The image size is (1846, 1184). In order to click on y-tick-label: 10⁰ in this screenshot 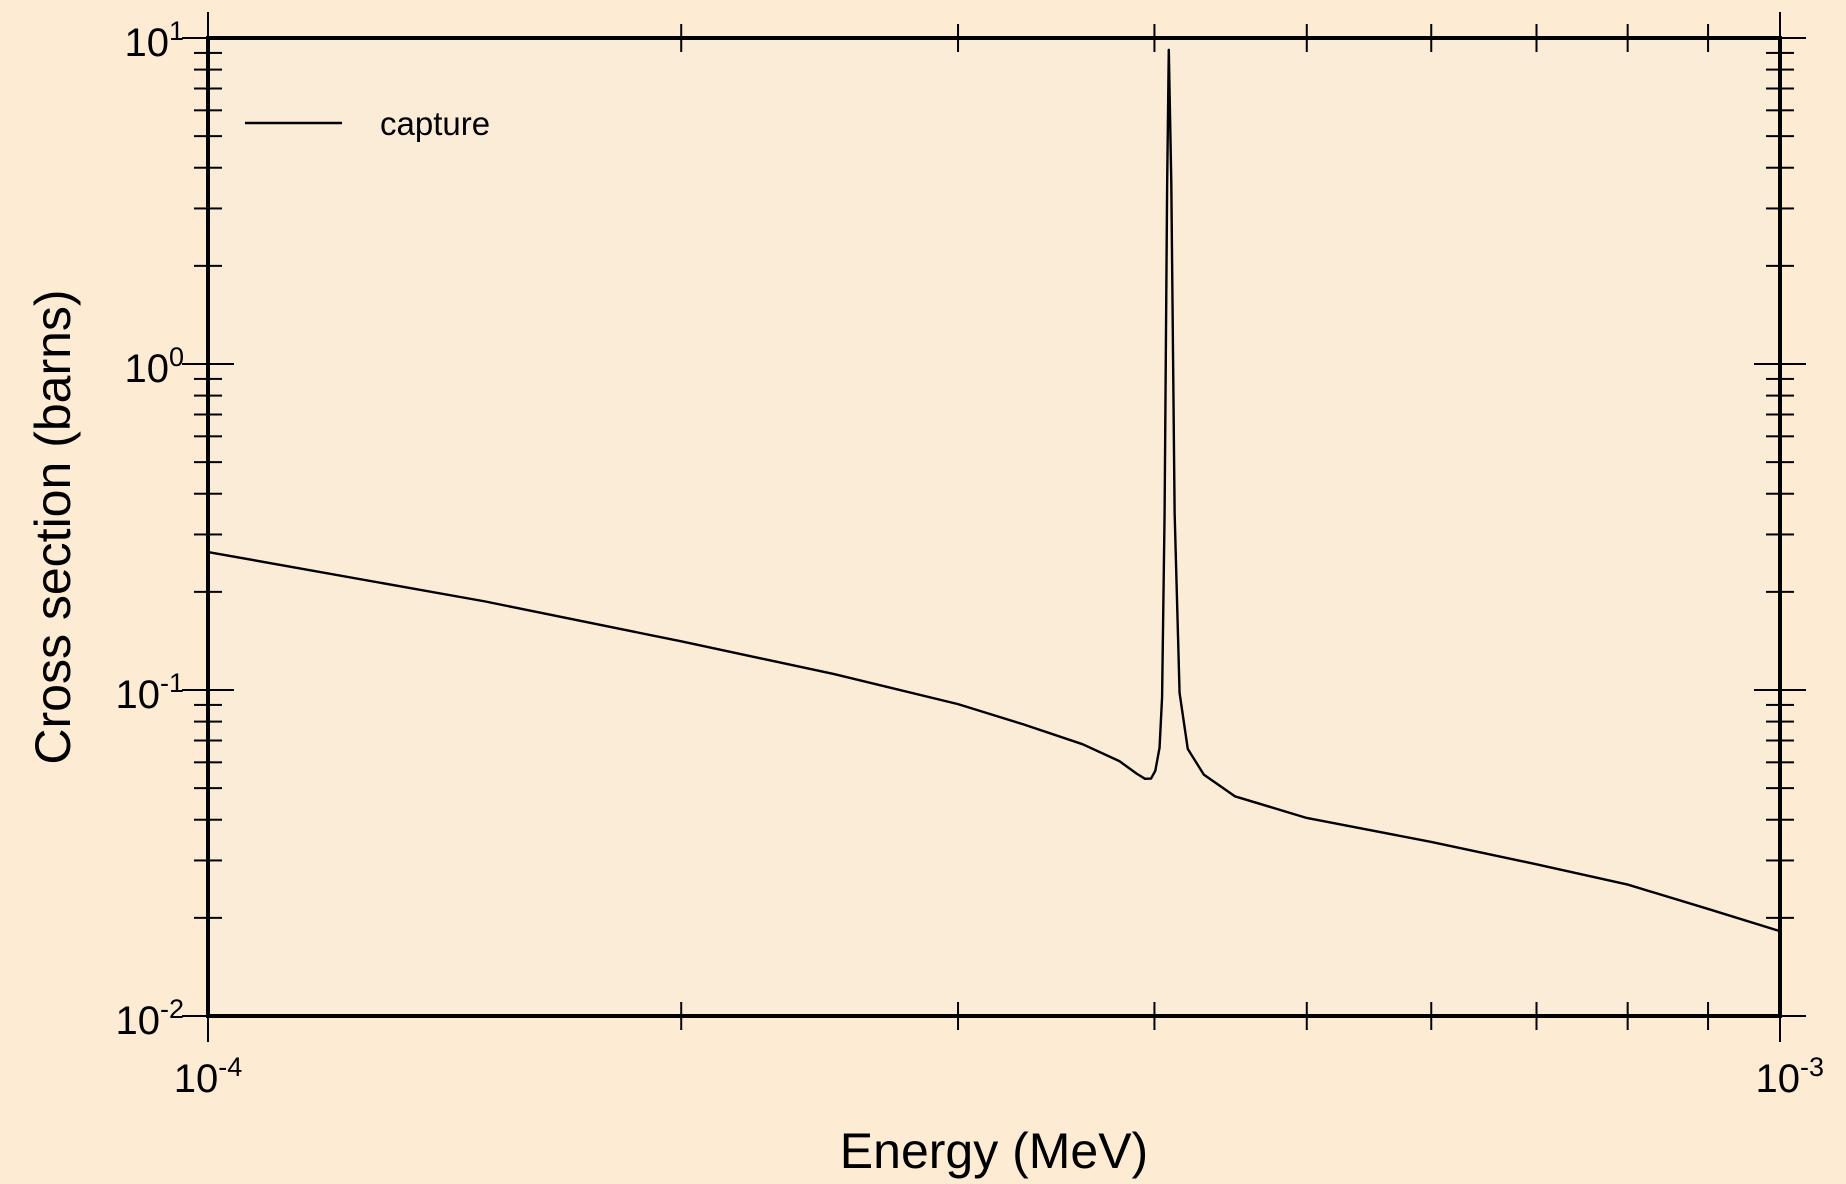, I will do `click(154, 366)`.